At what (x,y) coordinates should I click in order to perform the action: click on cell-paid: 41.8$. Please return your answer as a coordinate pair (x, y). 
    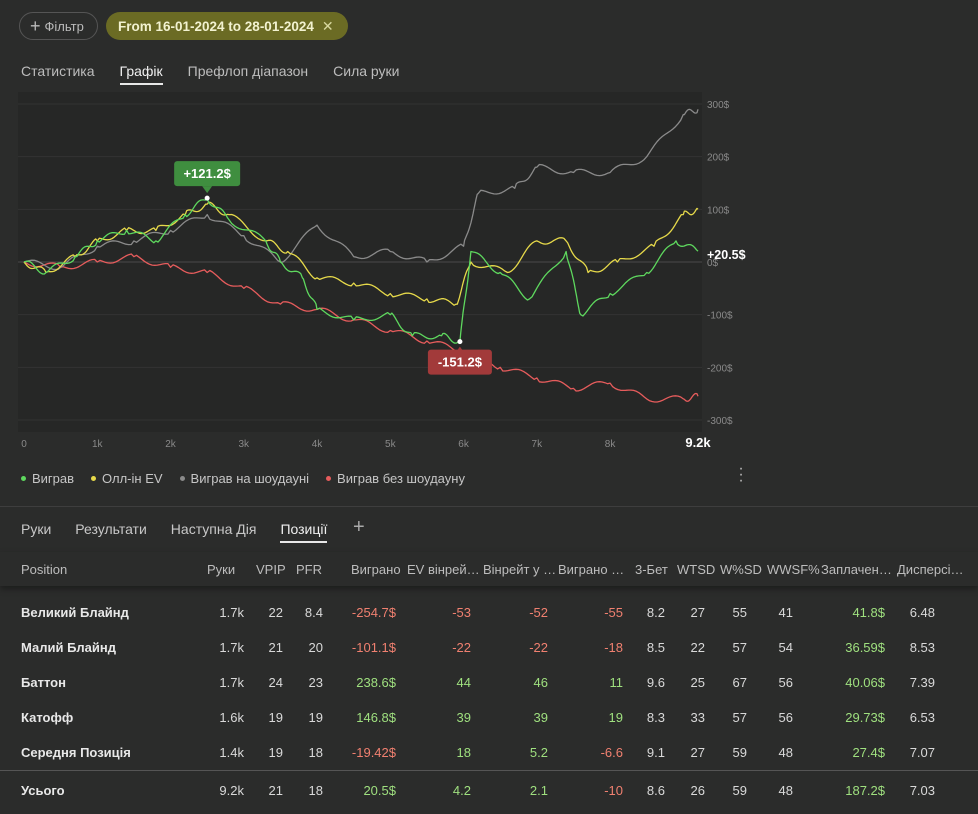
    Looking at the image, I should click on (868, 612).